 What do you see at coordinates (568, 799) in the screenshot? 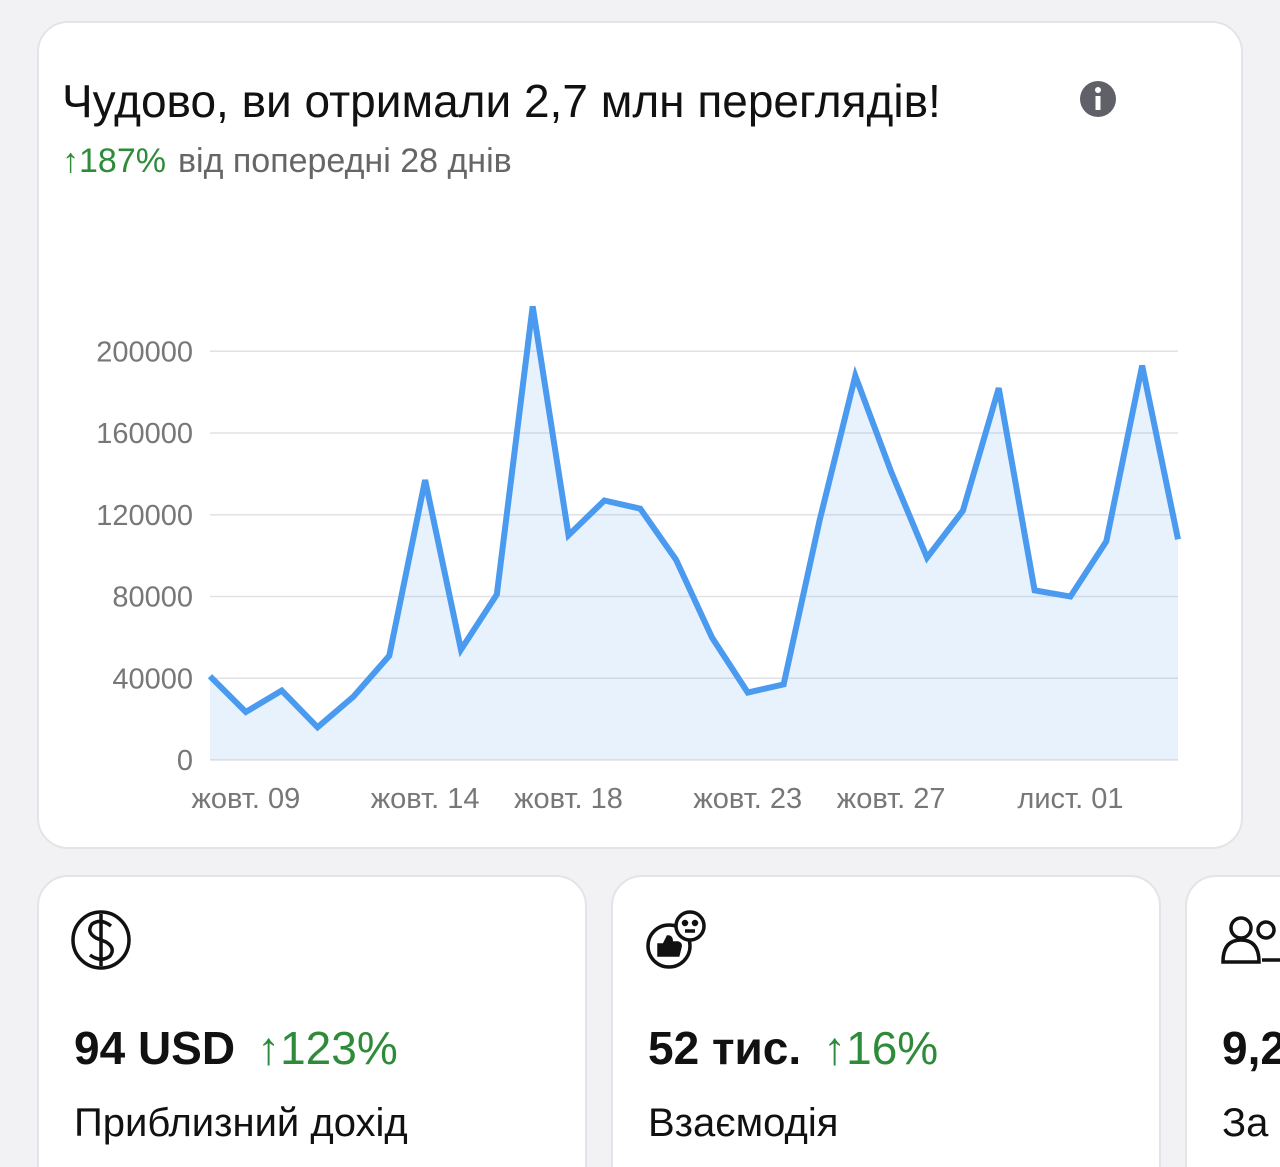
I see `x-tick-label: жовт. 18` at bounding box center [568, 799].